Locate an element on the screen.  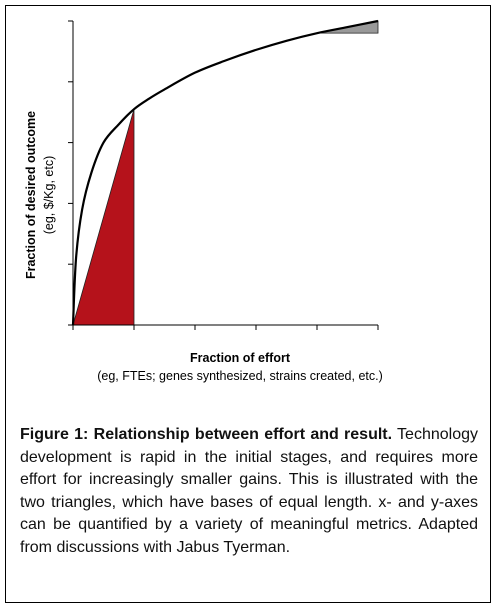
y-axis-title: Fraction of desired outcome is located at coordinates (31, 195).